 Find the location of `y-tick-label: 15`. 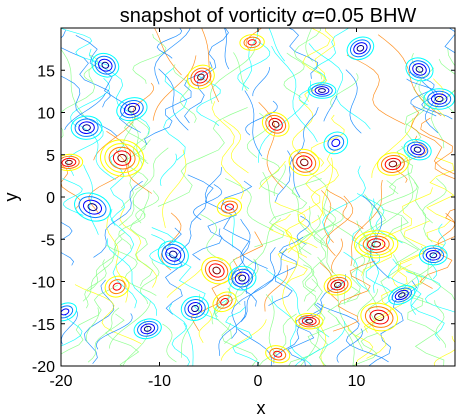

y-tick-label: 15 is located at coordinates (46, 71).